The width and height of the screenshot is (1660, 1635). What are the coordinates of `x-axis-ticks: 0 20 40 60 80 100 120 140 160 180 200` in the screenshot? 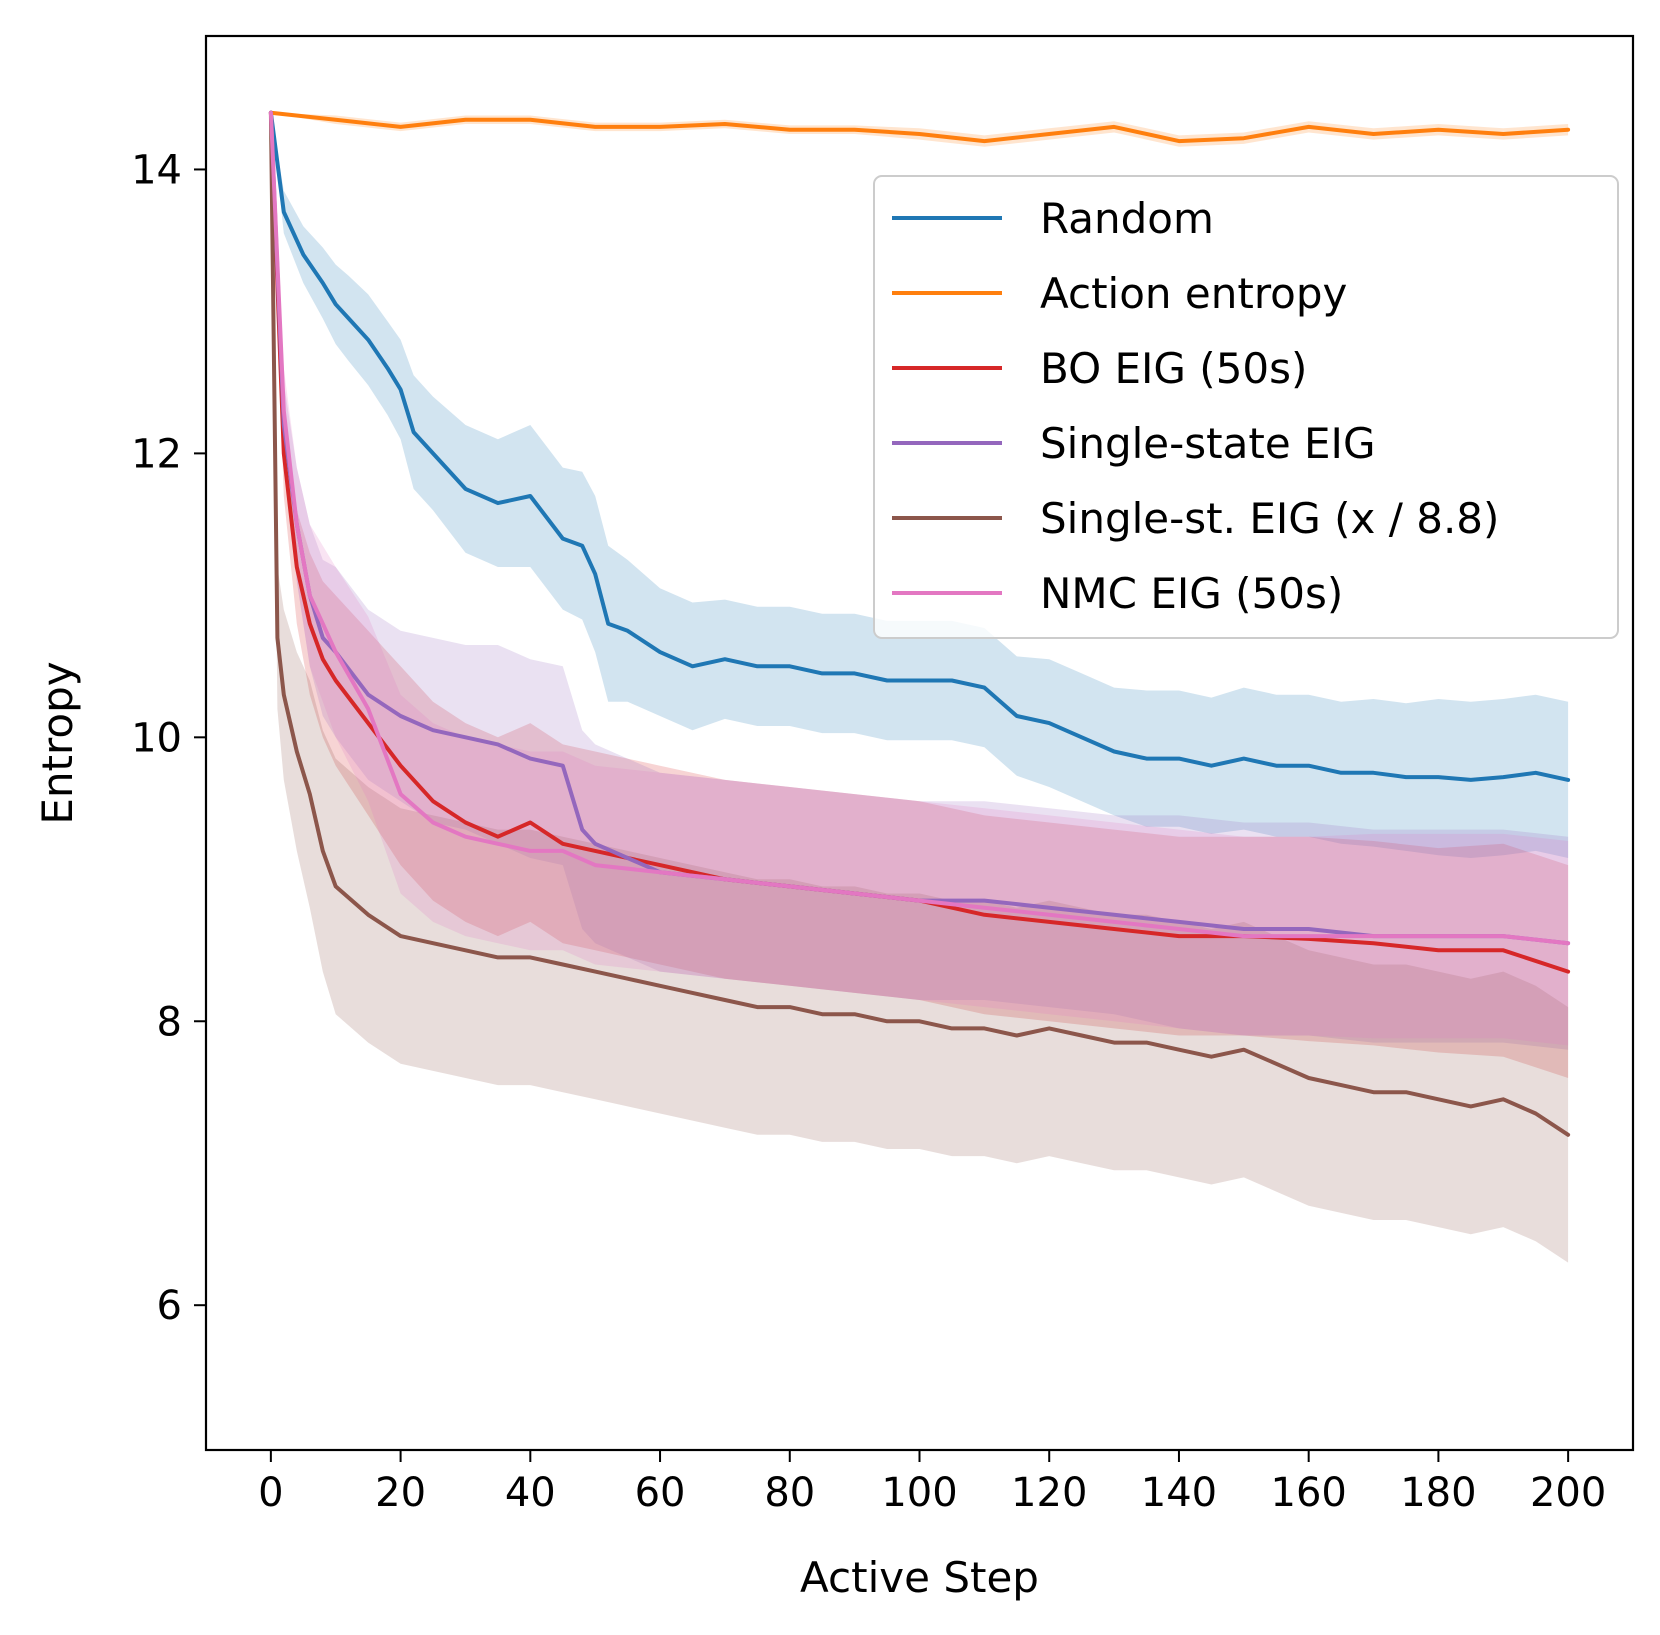 It's located at (932, 1483).